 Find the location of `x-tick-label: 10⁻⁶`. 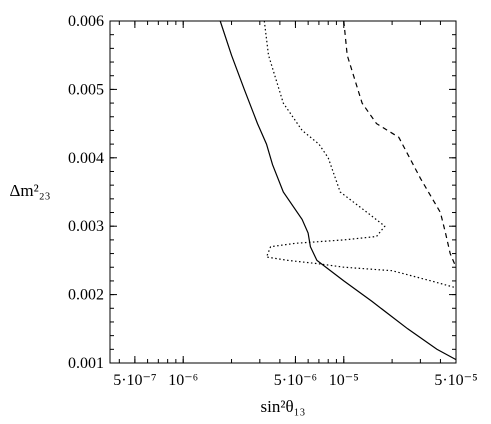

x-tick-label: 10⁻⁶ is located at coordinates (183, 380).